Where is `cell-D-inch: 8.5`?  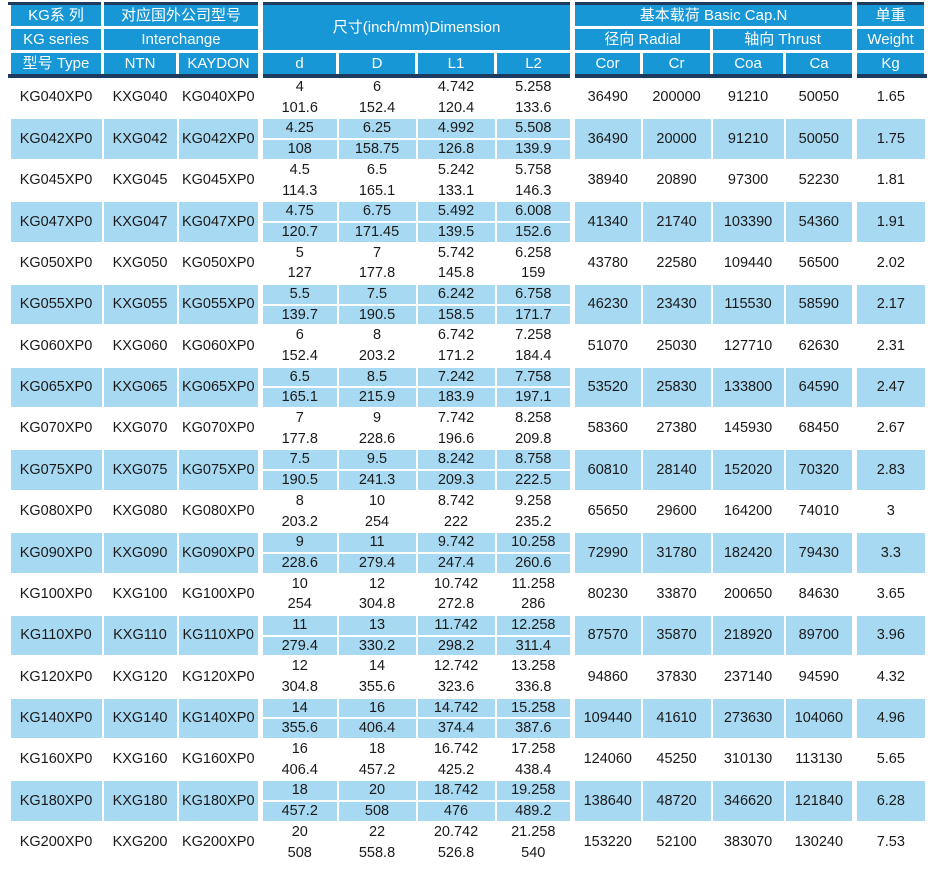
cell-D-inch: 8.5 is located at coordinates (377, 377).